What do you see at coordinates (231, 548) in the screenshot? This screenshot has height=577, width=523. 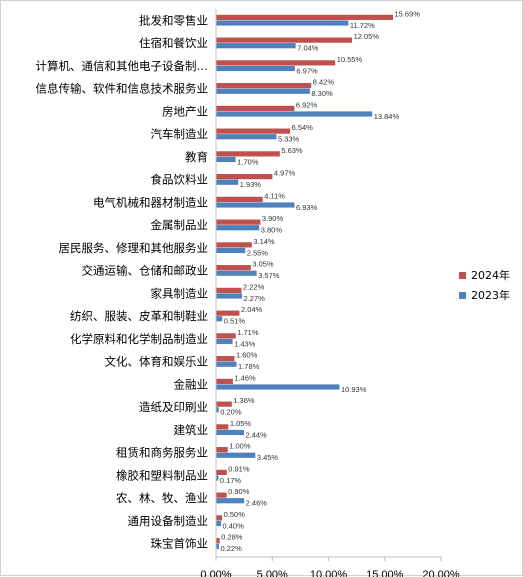 I see `data-label: 0.22%` at bounding box center [231, 548].